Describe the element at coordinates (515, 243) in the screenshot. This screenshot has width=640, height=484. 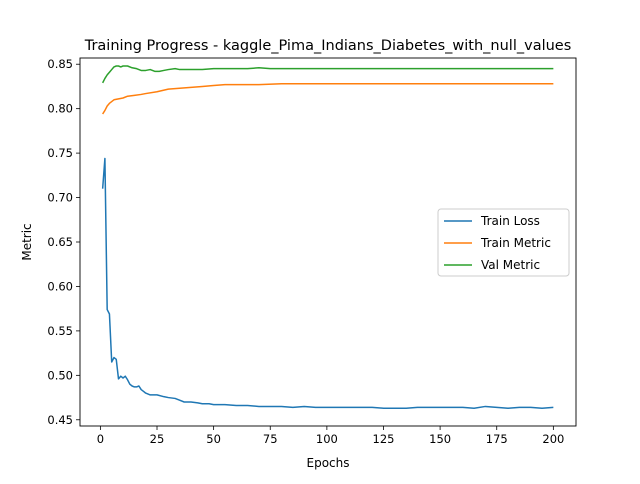
I see `legend-label-train-metric: Train Metric` at that location.